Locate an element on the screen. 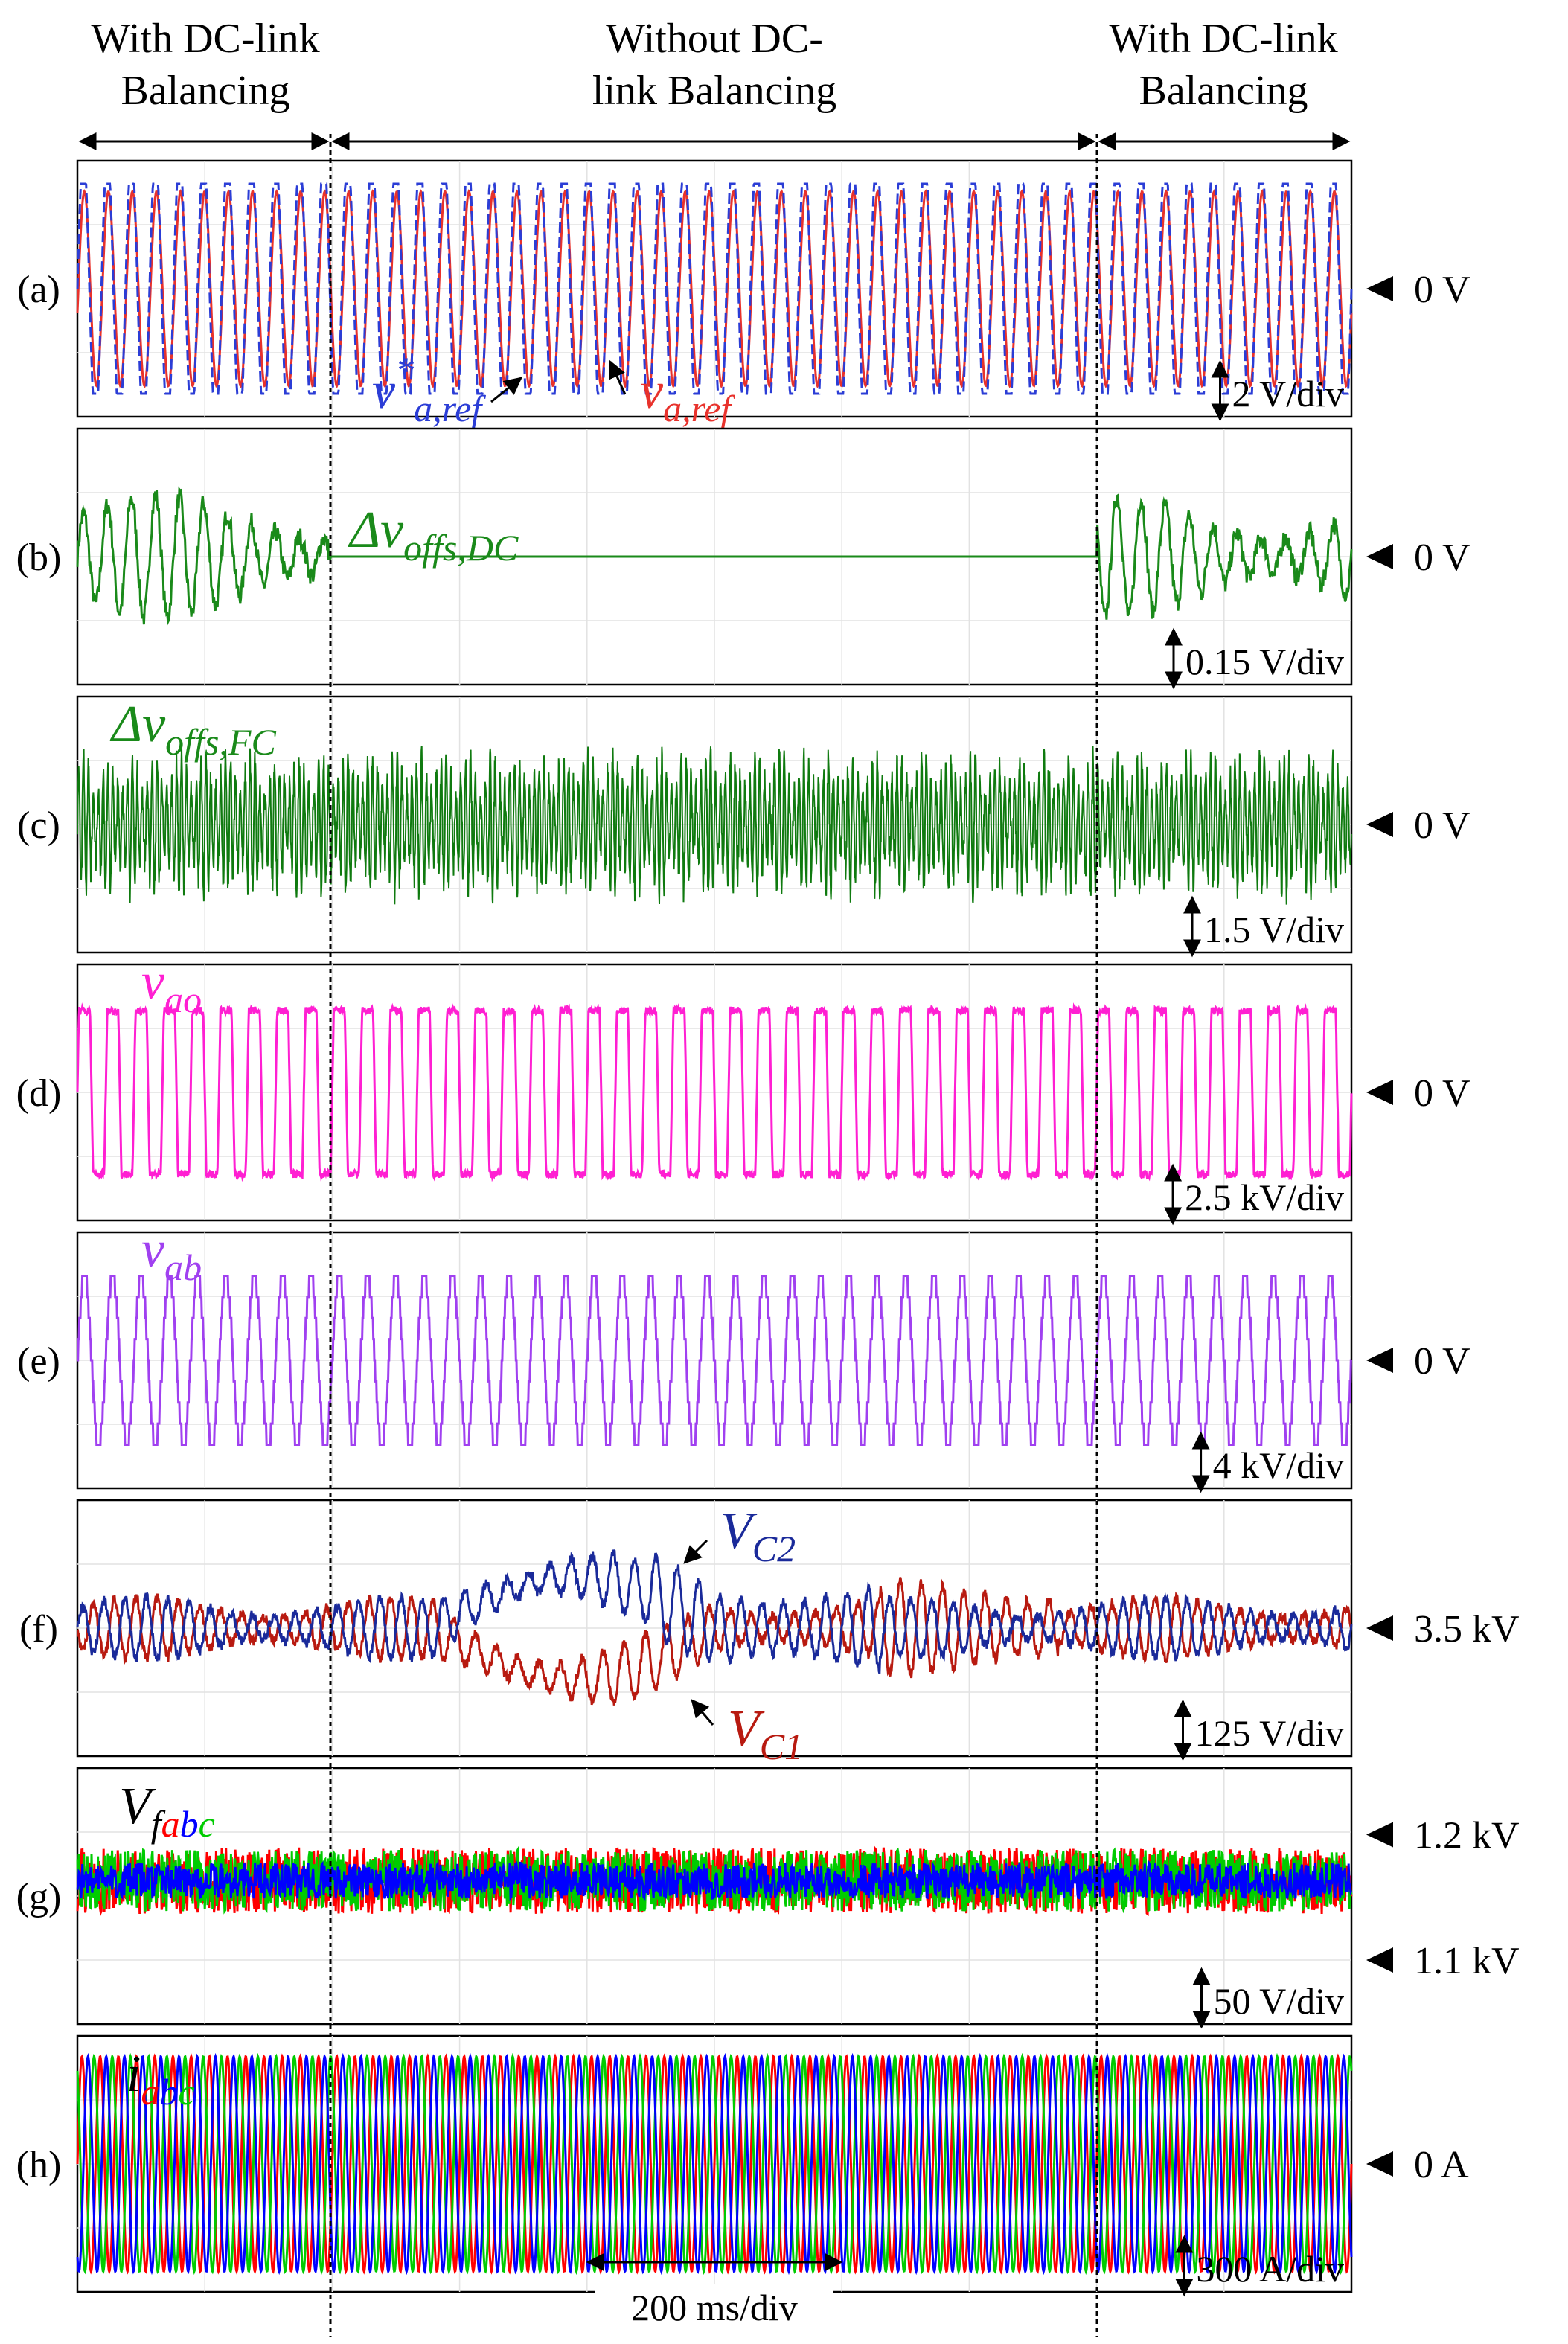 The image size is (1568, 2344). scale-label: 1.5 V/div is located at coordinates (1274, 929).